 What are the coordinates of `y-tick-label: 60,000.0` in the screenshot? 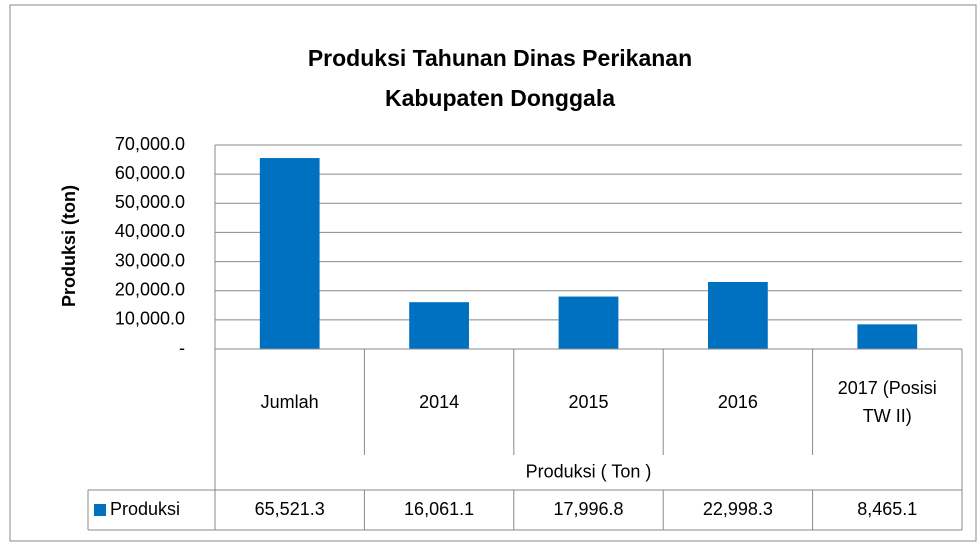 It's located at (150, 173).